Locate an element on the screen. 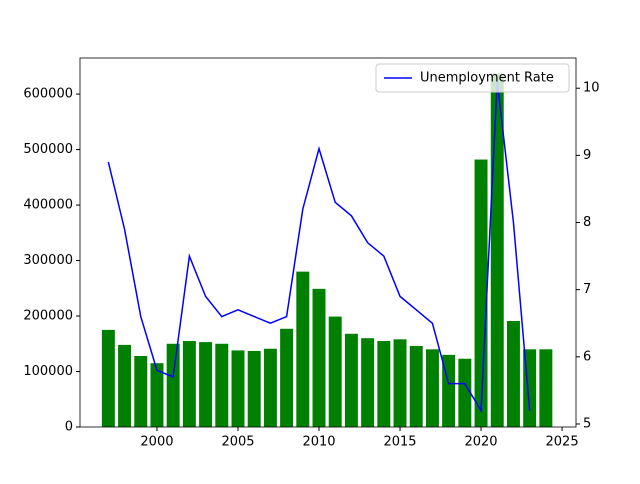 This screenshot has height=484, width=640. y2-tick-label: 6 is located at coordinates (587, 356).